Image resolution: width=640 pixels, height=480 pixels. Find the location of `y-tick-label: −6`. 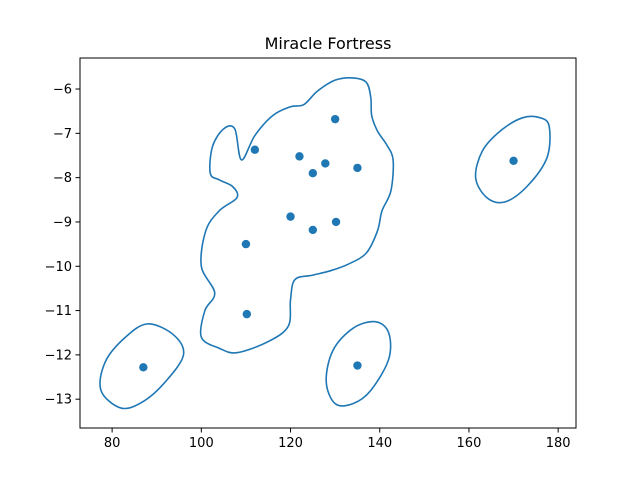

y-tick-label: −6 is located at coordinates (62, 90).